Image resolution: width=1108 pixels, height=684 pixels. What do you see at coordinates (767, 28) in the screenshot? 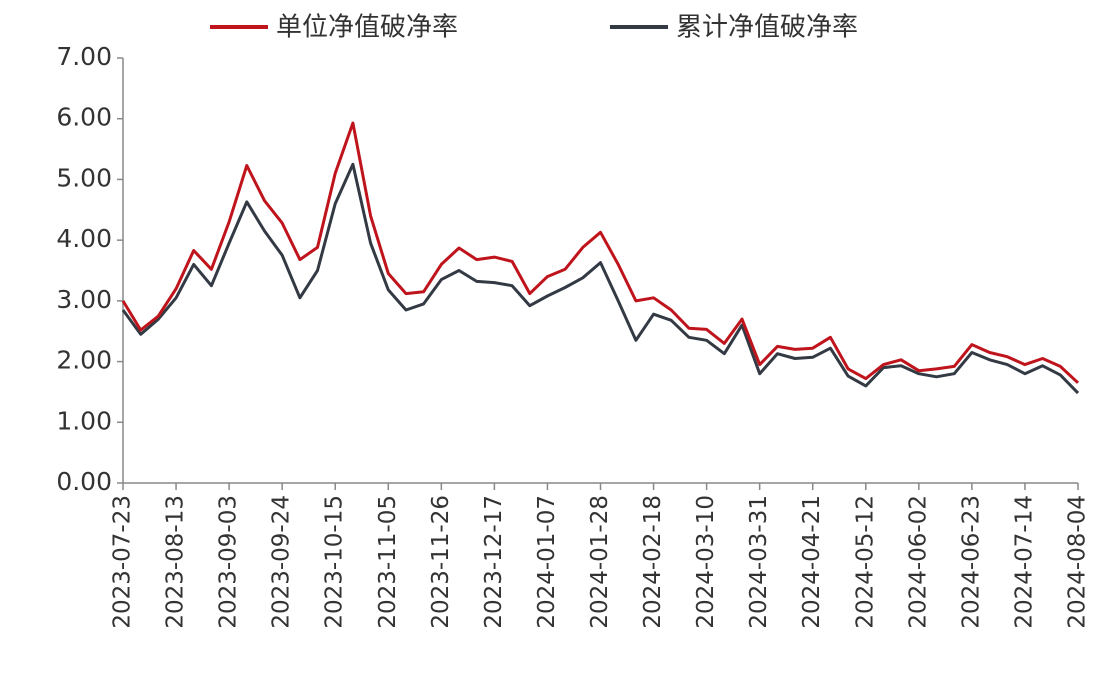
I see `legend-label: 累计净值破净率` at bounding box center [767, 28].